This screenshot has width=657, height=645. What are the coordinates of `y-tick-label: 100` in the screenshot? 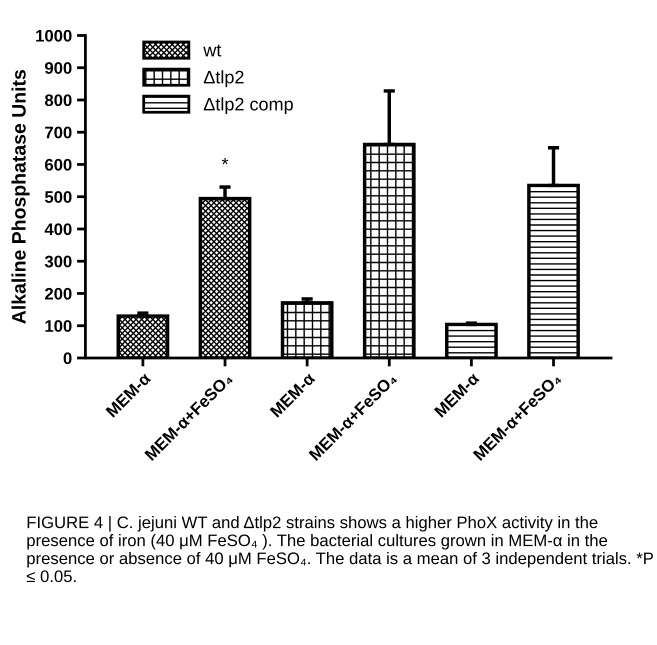 It's located at (58, 326).